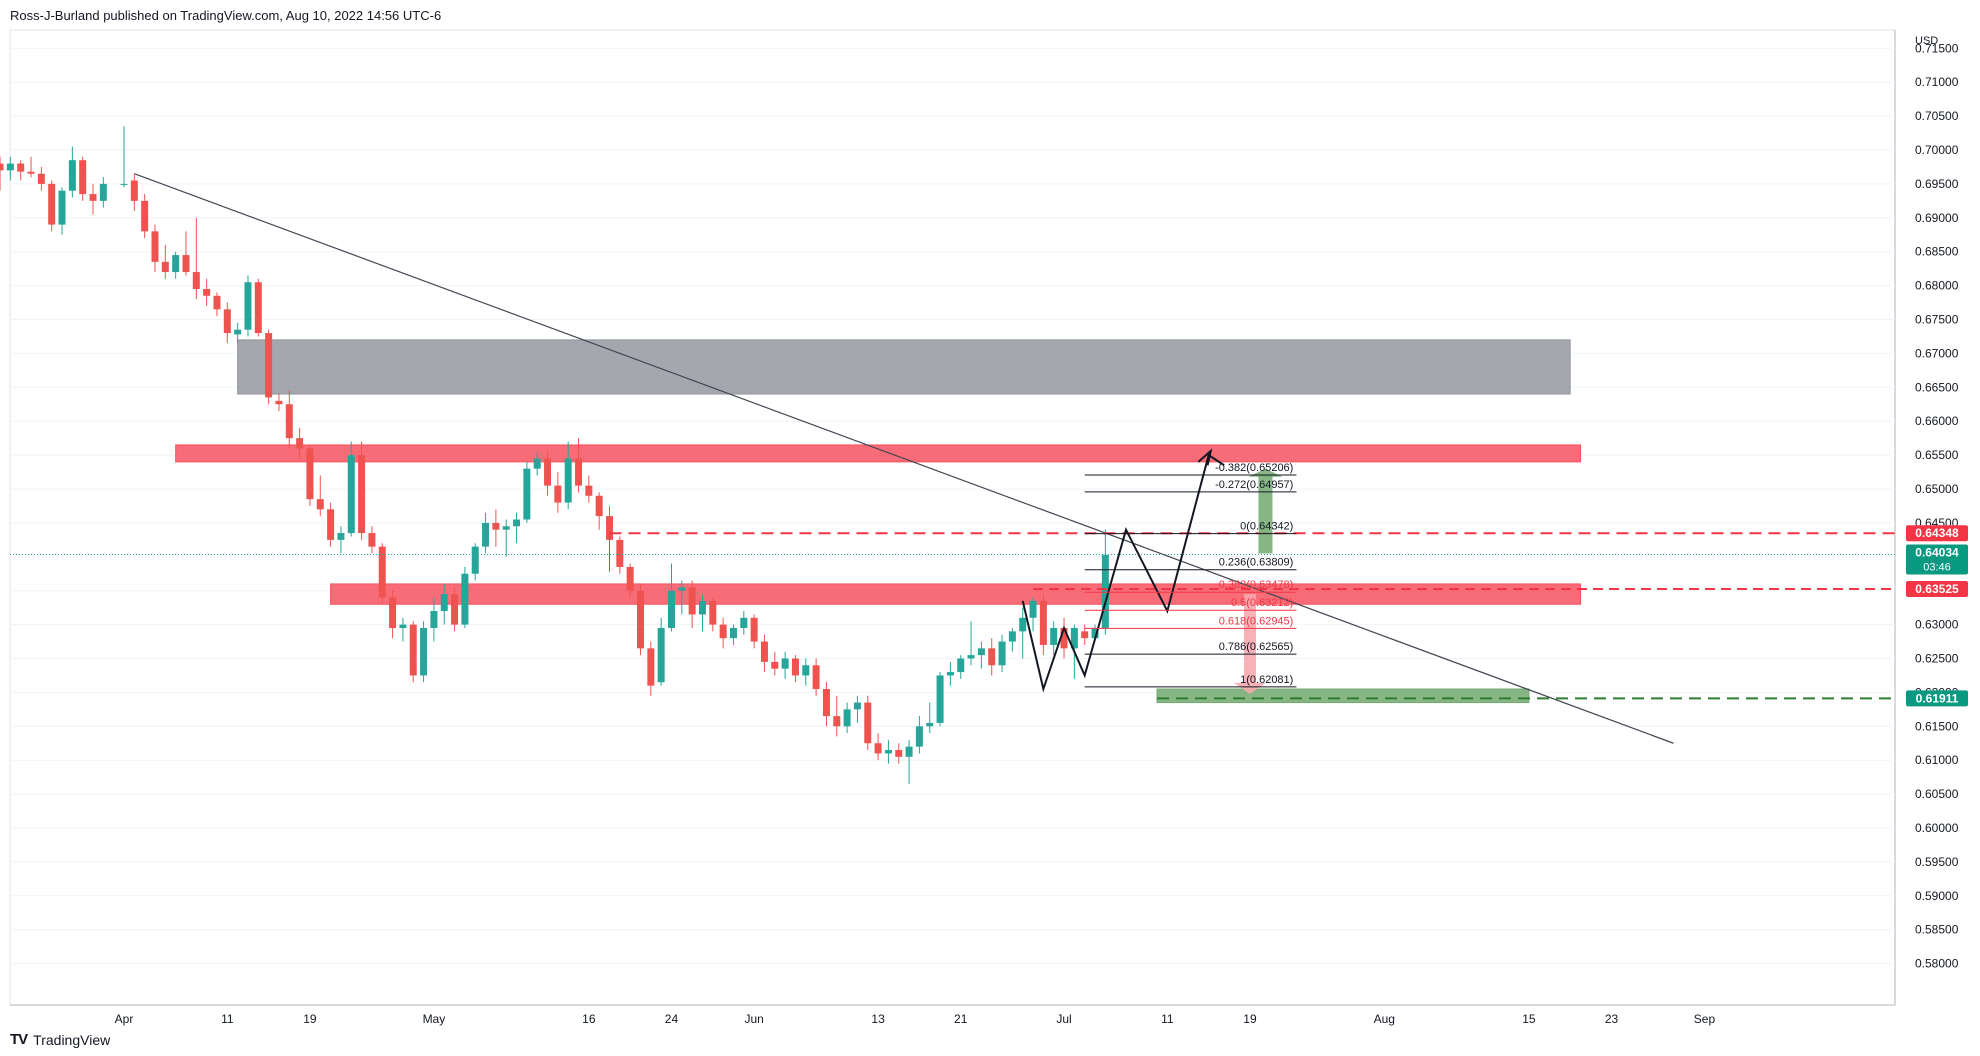 The image size is (1980, 1056). What do you see at coordinates (1937, 150) in the screenshot?
I see `y-tick-label: 0.70000` at bounding box center [1937, 150].